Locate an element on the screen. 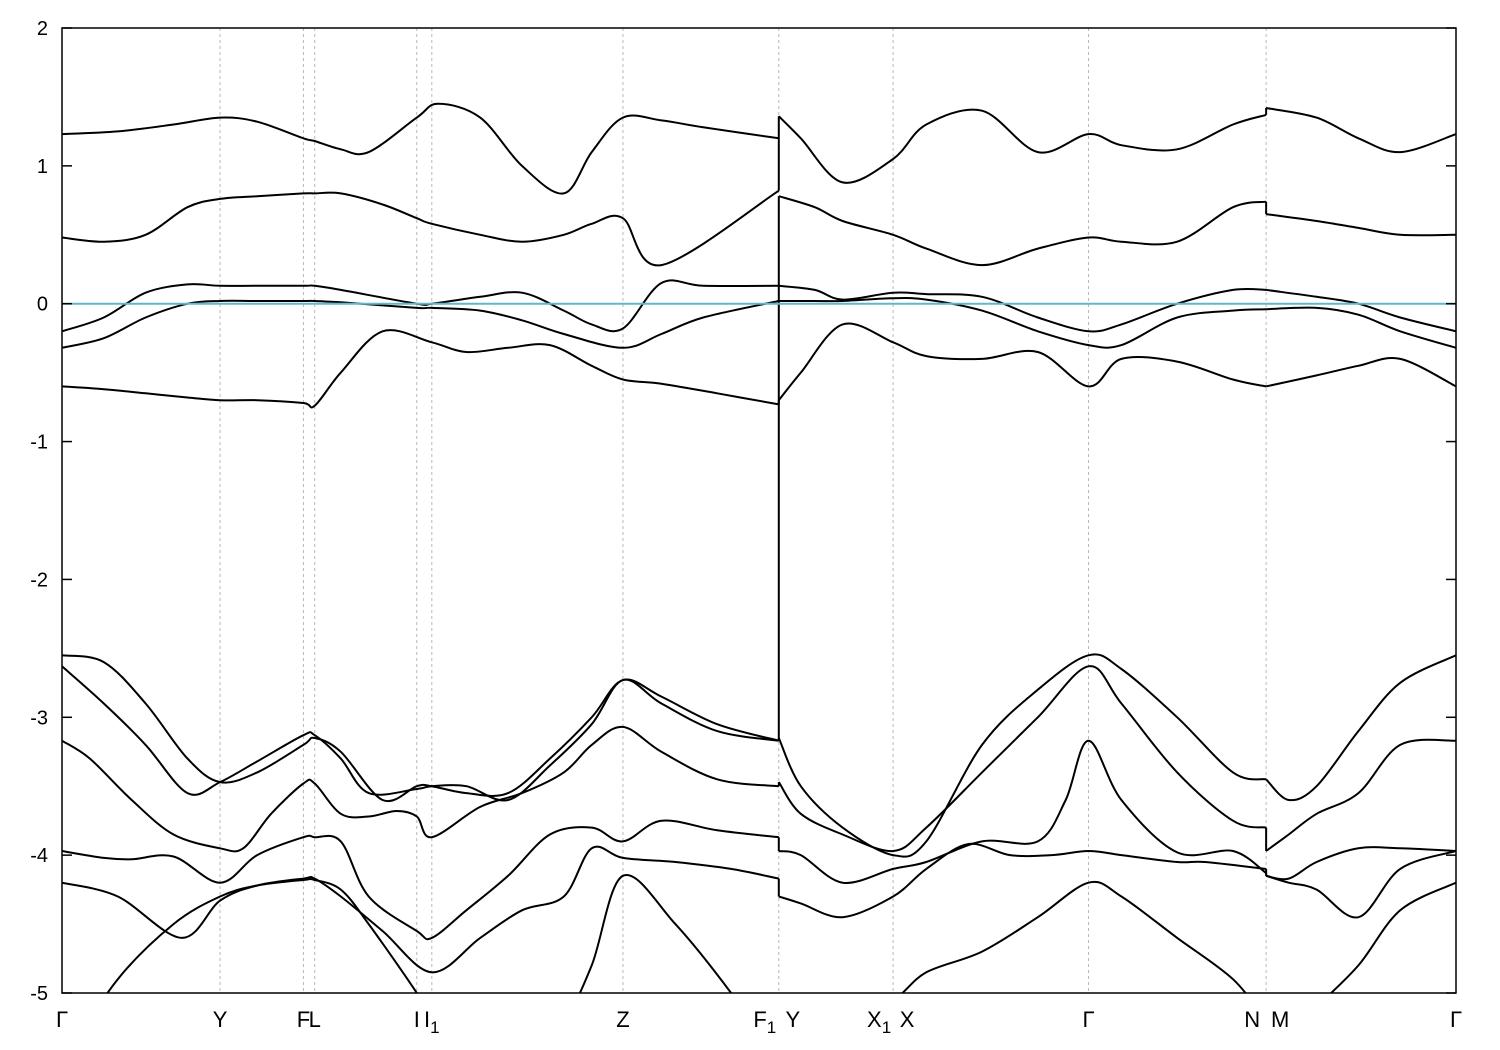 The height and width of the screenshot is (1050, 1500). k-point-label: Z is located at coordinates (622, 1019).